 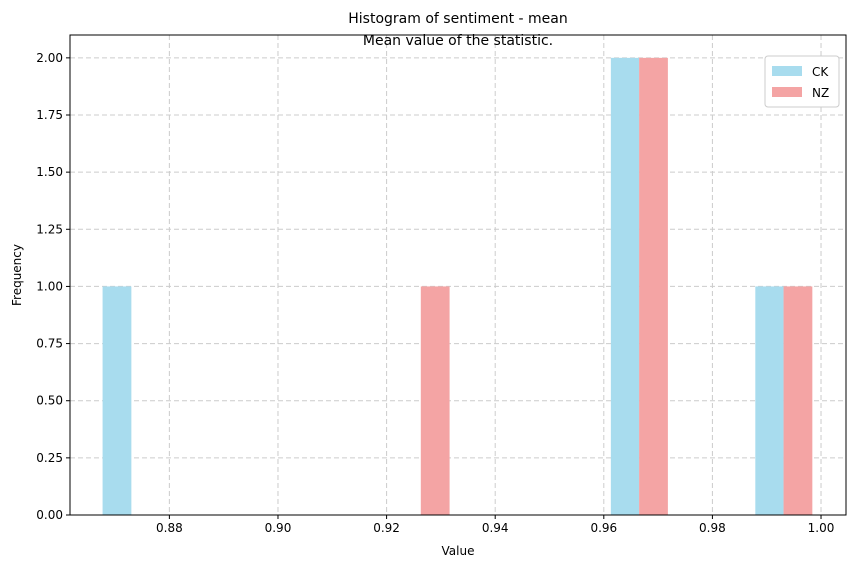 What do you see at coordinates (712, 528) in the screenshot?
I see `x-tick-label: 0.98` at bounding box center [712, 528].